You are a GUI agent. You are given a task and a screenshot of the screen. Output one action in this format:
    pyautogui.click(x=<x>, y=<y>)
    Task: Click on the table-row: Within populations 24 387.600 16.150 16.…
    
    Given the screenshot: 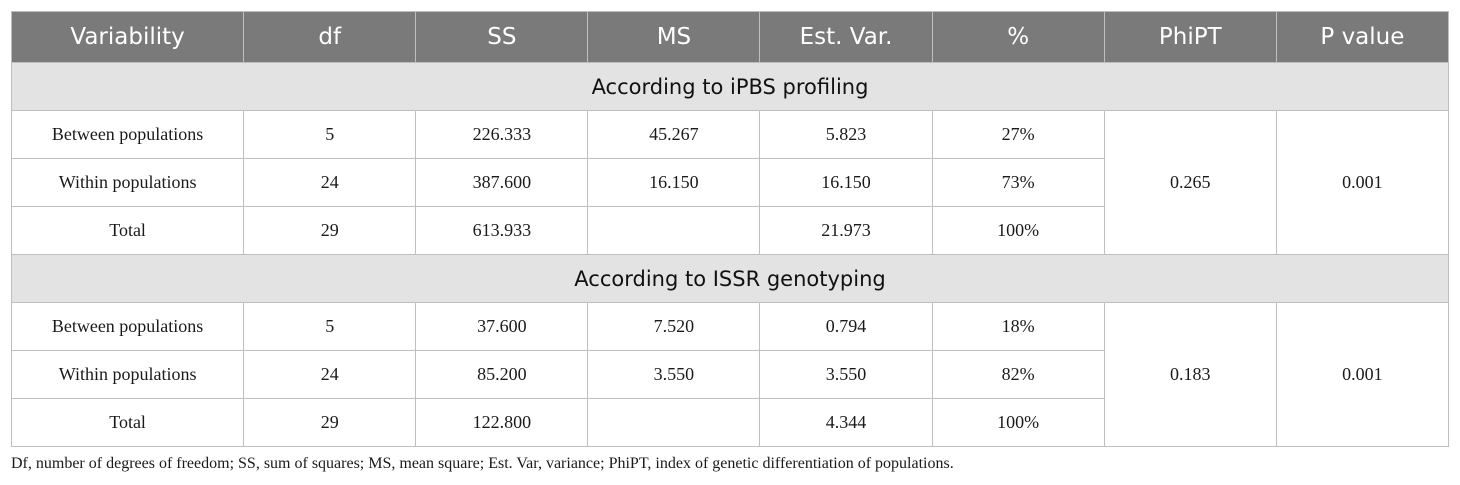 What is the action you would take?
    pyautogui.click(x=729, y=182)
    